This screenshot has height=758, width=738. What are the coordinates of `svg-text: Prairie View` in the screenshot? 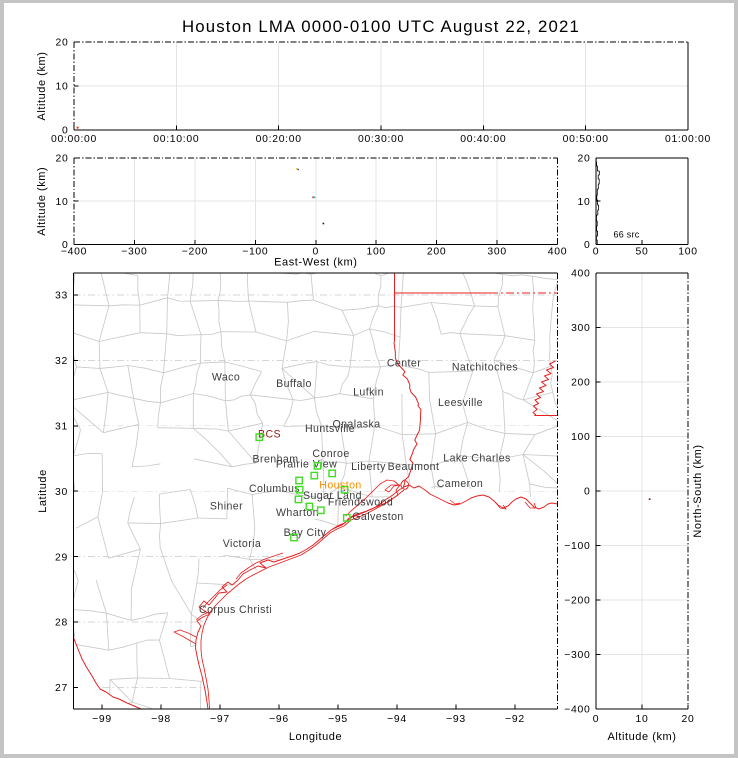 It's located at (306, 465).